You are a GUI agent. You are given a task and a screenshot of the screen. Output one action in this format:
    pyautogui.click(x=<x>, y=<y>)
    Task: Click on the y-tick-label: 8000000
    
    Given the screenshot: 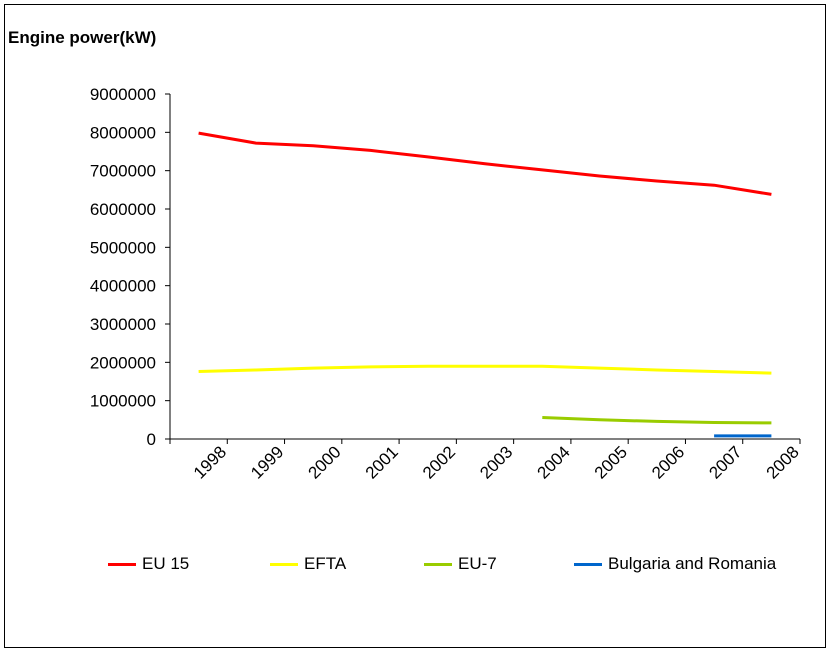 What is the action you would take?
    pyautogui.click(x=123, y=132)
    